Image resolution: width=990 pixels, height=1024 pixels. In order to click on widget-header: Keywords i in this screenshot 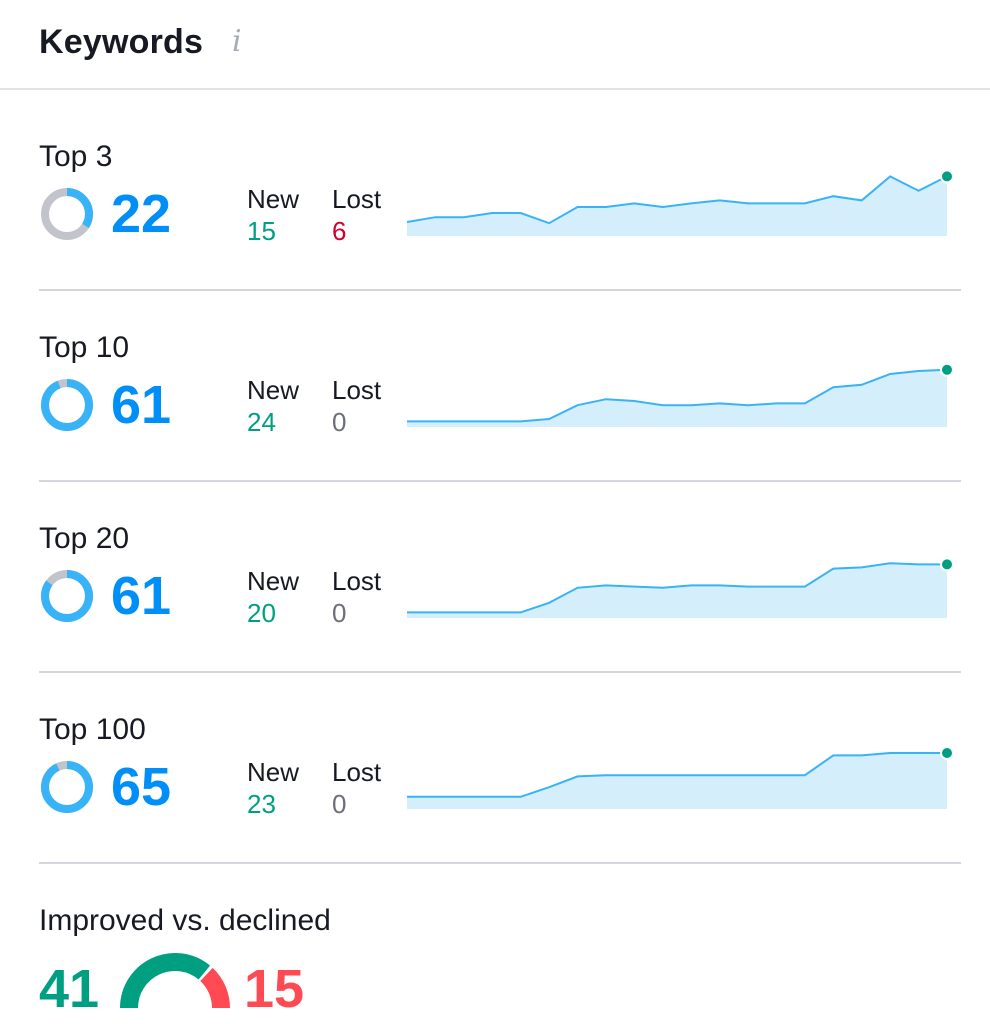, I will do `click(495, 45)`.